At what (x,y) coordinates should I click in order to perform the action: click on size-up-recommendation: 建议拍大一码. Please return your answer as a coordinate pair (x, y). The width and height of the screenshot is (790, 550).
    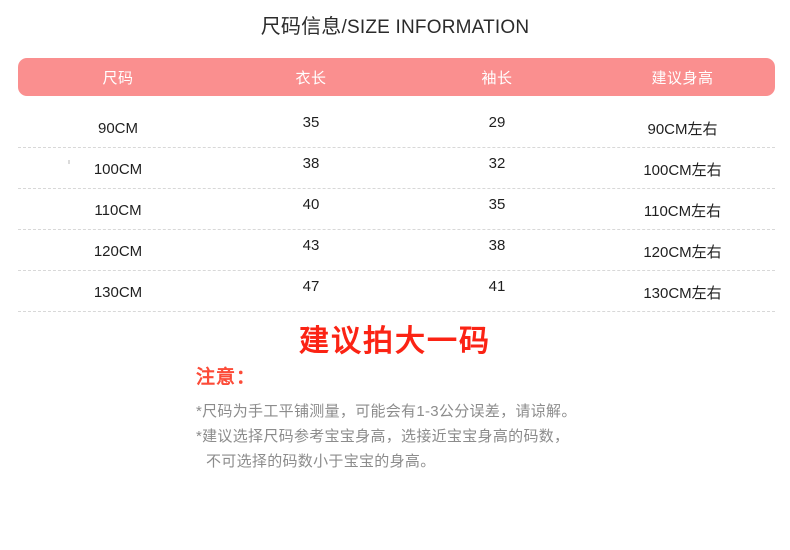
    Looking at the image, I should click on (395, 341).